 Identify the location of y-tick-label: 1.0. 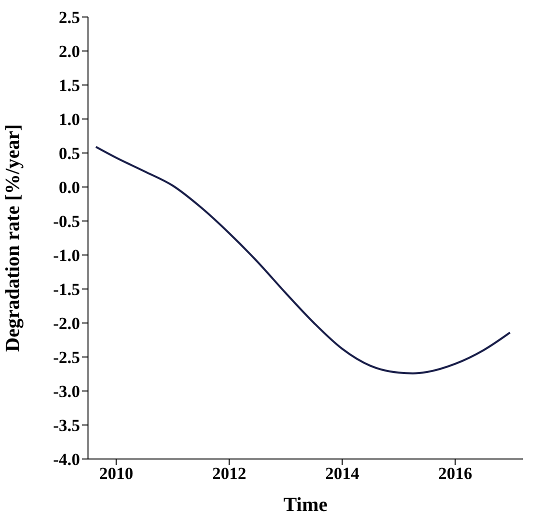
(69, 120).